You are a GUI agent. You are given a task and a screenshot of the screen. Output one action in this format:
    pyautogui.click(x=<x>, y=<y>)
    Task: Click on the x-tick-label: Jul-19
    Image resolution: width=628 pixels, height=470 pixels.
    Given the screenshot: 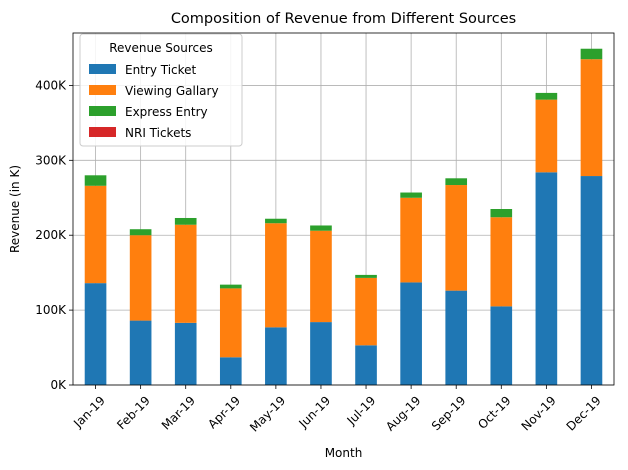 What is the action you would take?
    pyautogui.click(x=361, y=410)
    